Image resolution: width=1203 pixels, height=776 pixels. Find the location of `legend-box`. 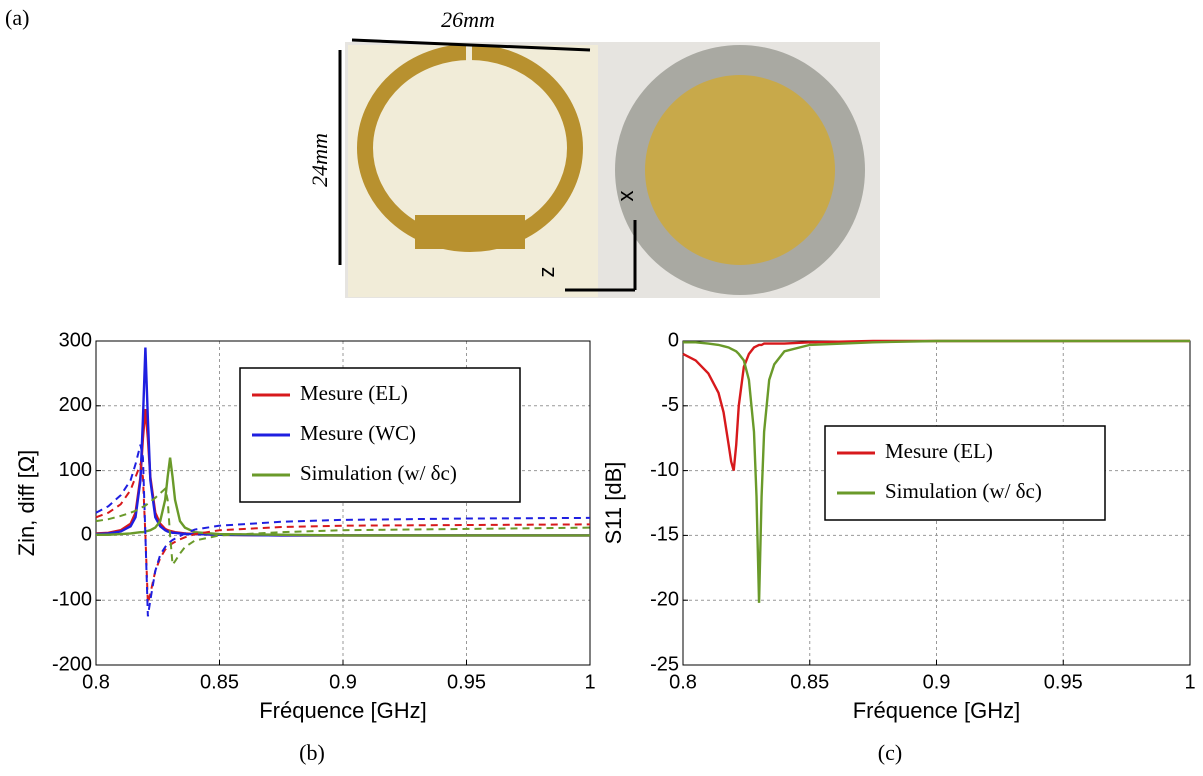

legend-box is located at coordinates (965, 473).